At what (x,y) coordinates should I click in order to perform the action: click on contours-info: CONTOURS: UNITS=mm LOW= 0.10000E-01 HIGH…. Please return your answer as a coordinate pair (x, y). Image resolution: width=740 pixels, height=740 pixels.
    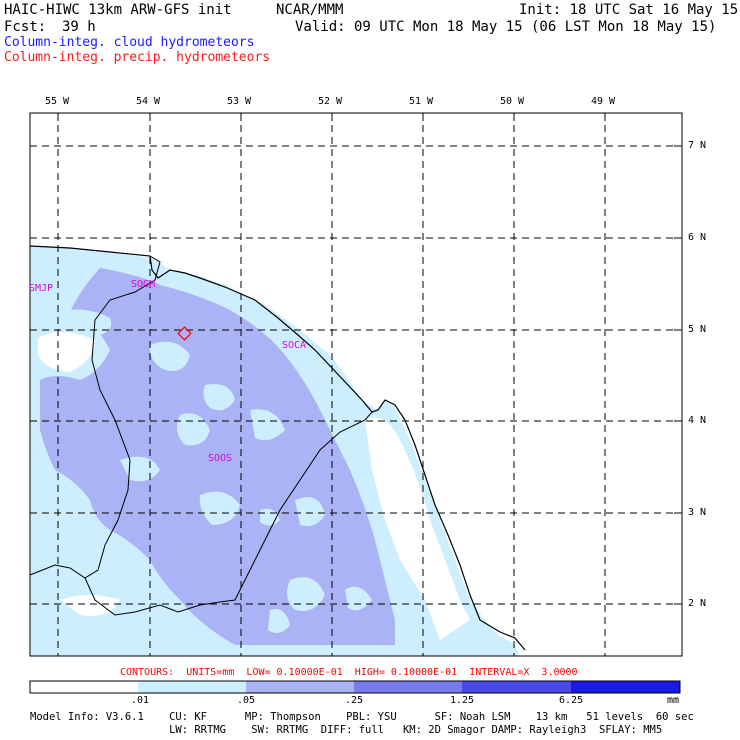
    Looking at the image, I should click on (349, 672).